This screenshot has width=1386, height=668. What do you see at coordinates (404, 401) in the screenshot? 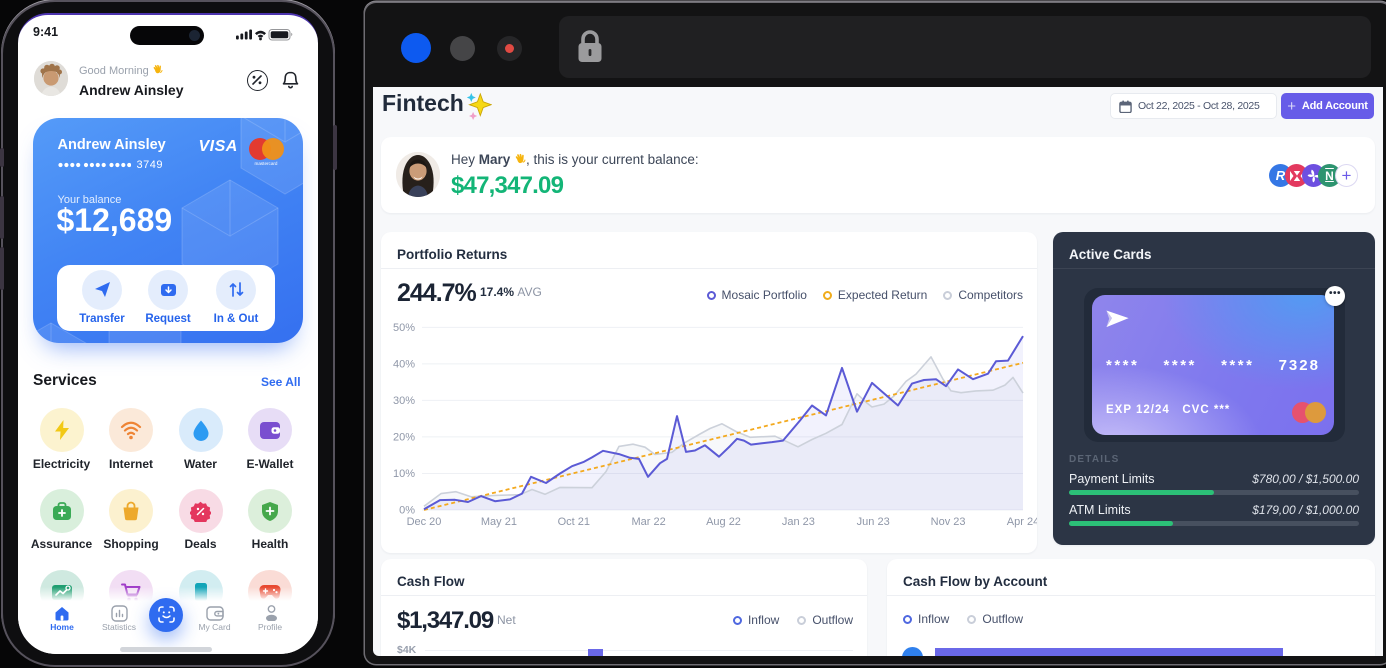
I see `svg-text: 30%` at bounding box center [404, 401].